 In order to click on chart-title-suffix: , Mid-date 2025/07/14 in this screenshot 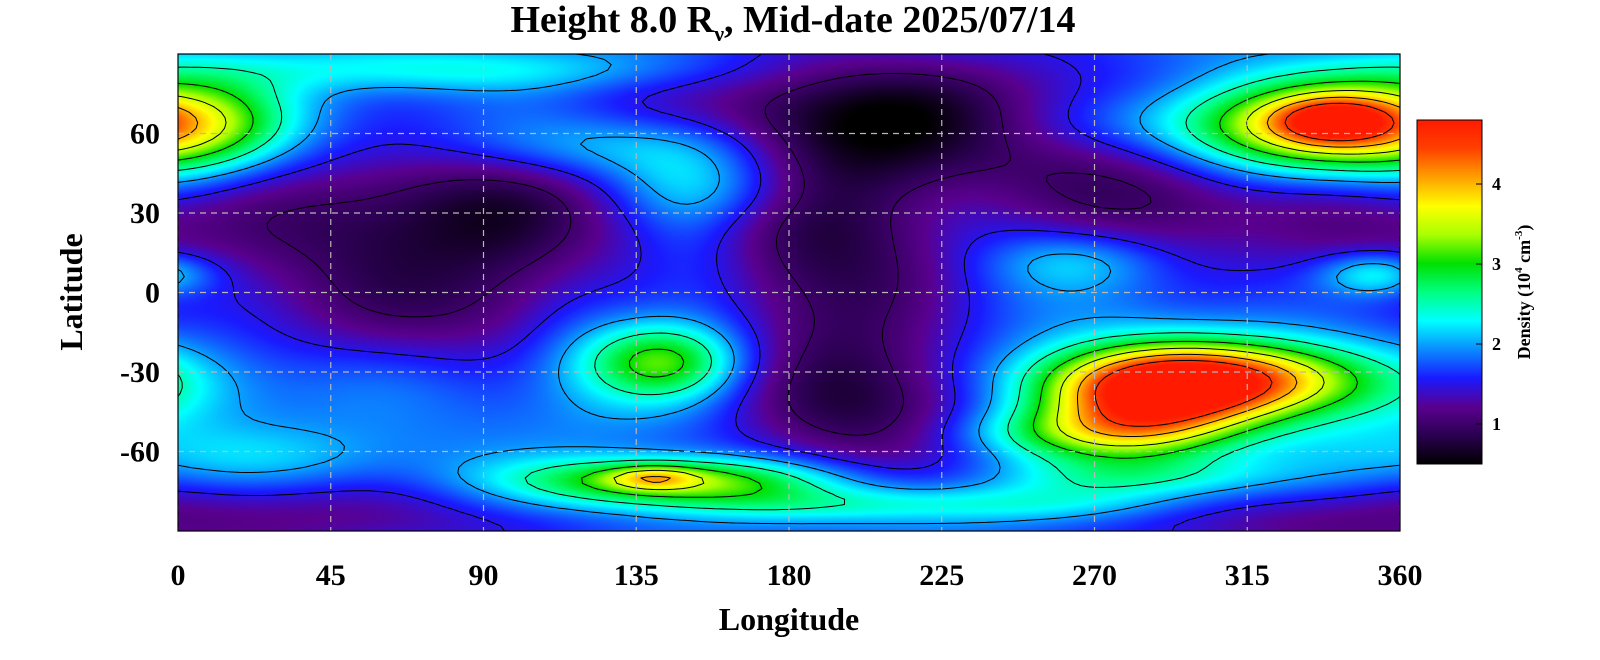, I will do `click(899, 20)`.